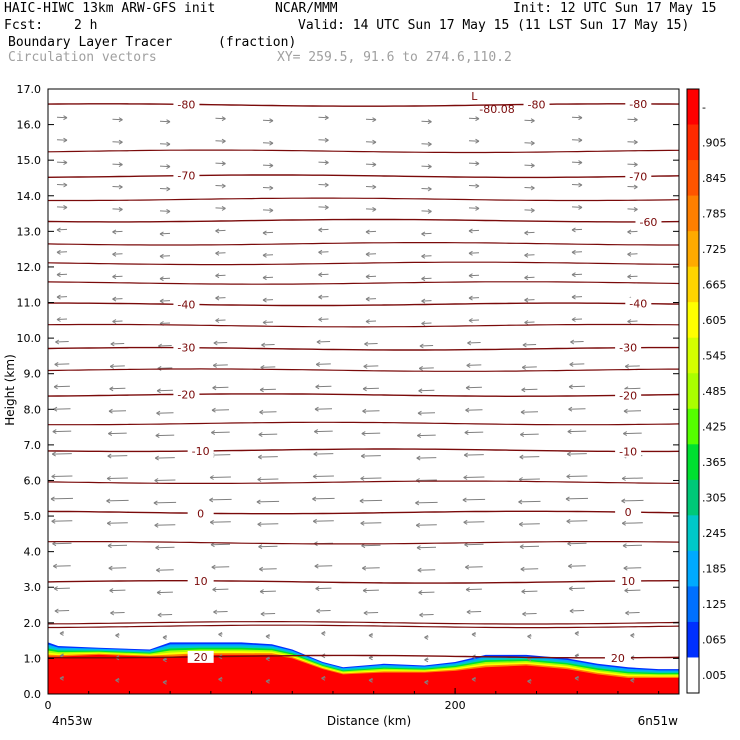 The width and height of the screenshot is (740, 740). What do you see at coordinates (714, 675) in the screenshot?
I see `colorbar-label-16: .005` at bounding box center [714, 675].